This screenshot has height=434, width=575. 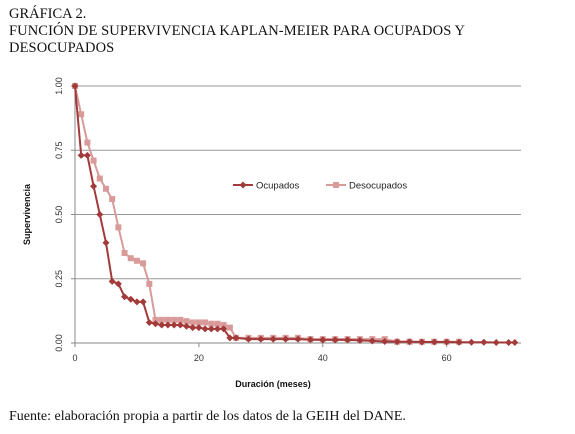 I want to click on legend-item-ocupados: Ocupados, so click(x=266, y=186).